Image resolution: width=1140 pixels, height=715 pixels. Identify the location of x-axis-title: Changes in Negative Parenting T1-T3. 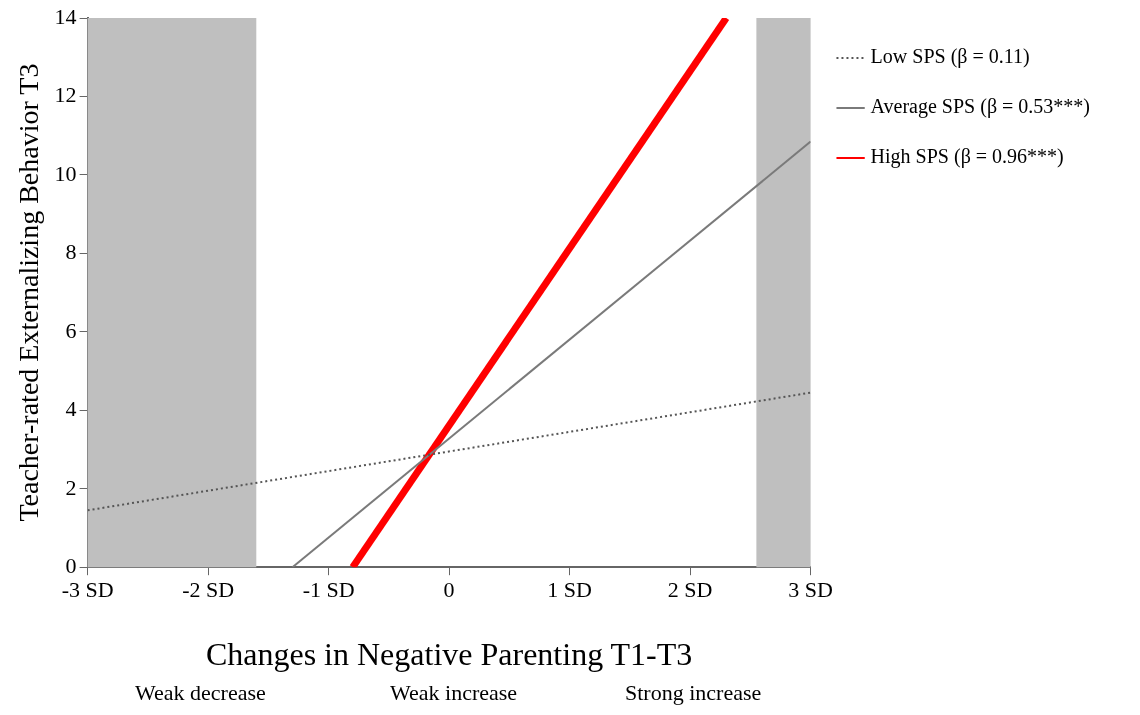
(449, 654).